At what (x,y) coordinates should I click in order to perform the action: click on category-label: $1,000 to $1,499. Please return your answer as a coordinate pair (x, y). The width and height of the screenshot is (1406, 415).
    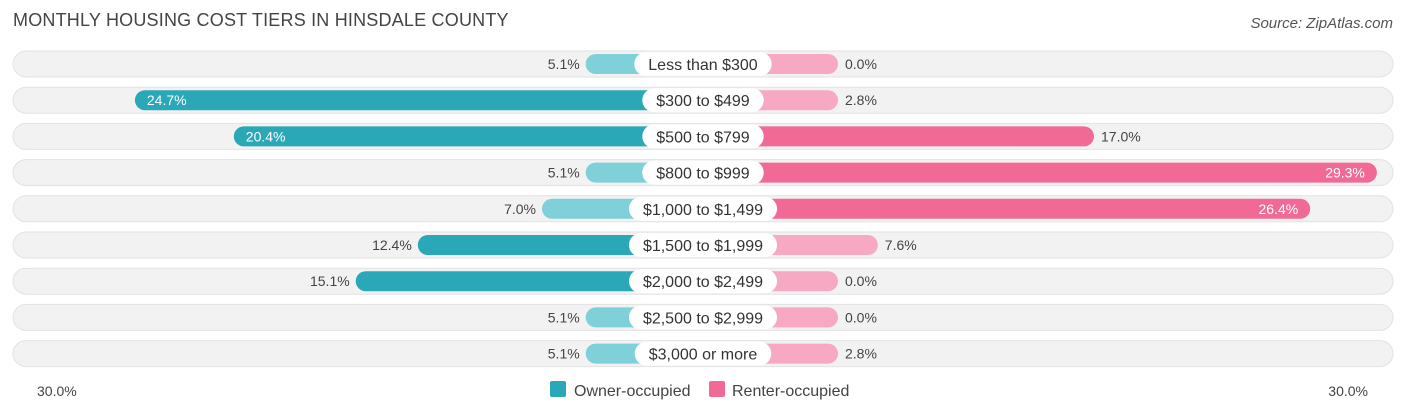
    Looking at the image, I should click on (703, 210).